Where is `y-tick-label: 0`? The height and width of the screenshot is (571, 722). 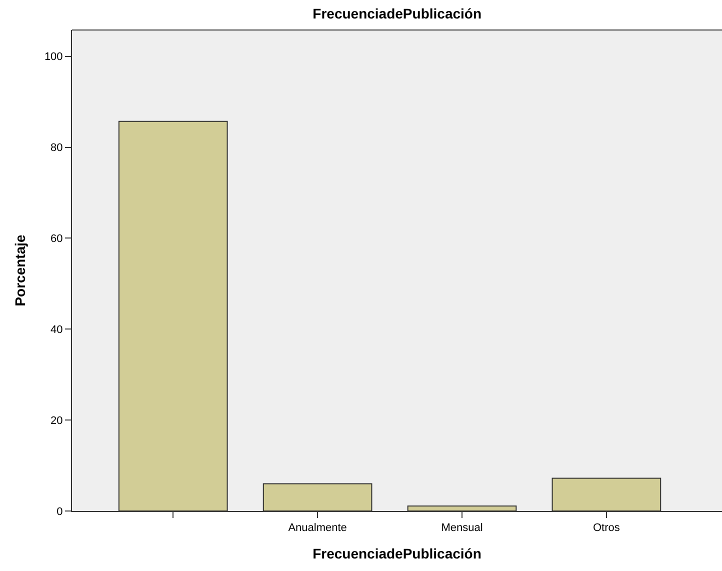 y-tick-label: 0 is located at coordinates (59, 512).